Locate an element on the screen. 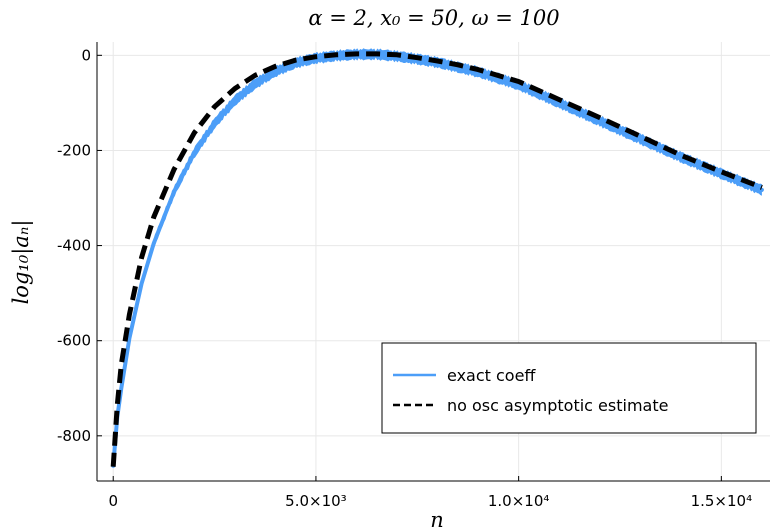  legend-label-asymptotic-estimate: no osc asymptotic estimate is located at coordinates (557, 405).